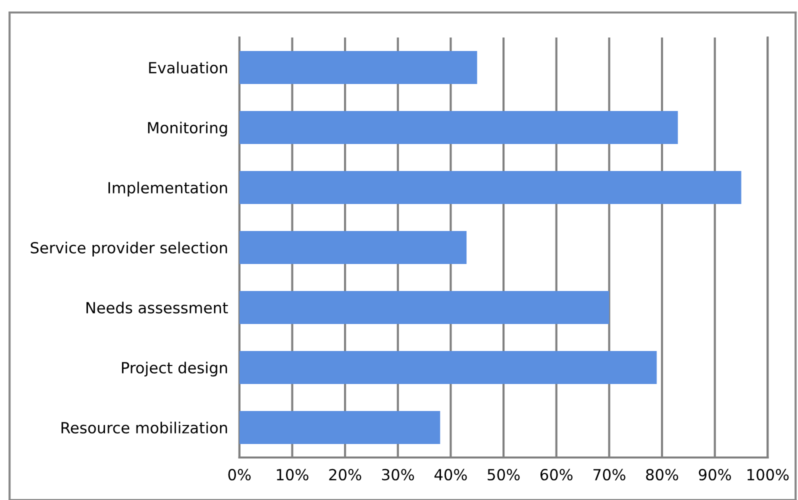 This screenshot has height=500, width=798. What do you see at coordinates (714, 474) in the screenshot?
I see `x-tick-label: 90%` at bounding box center [714, 474].